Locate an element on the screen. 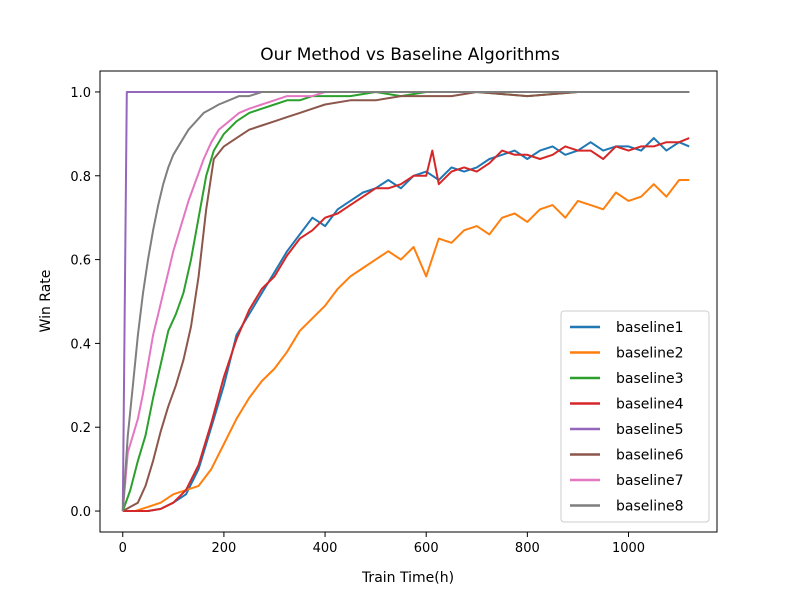 This screenshot has height=598, width=797. x-tick-label: 600 is located at coordinates (426, 548).